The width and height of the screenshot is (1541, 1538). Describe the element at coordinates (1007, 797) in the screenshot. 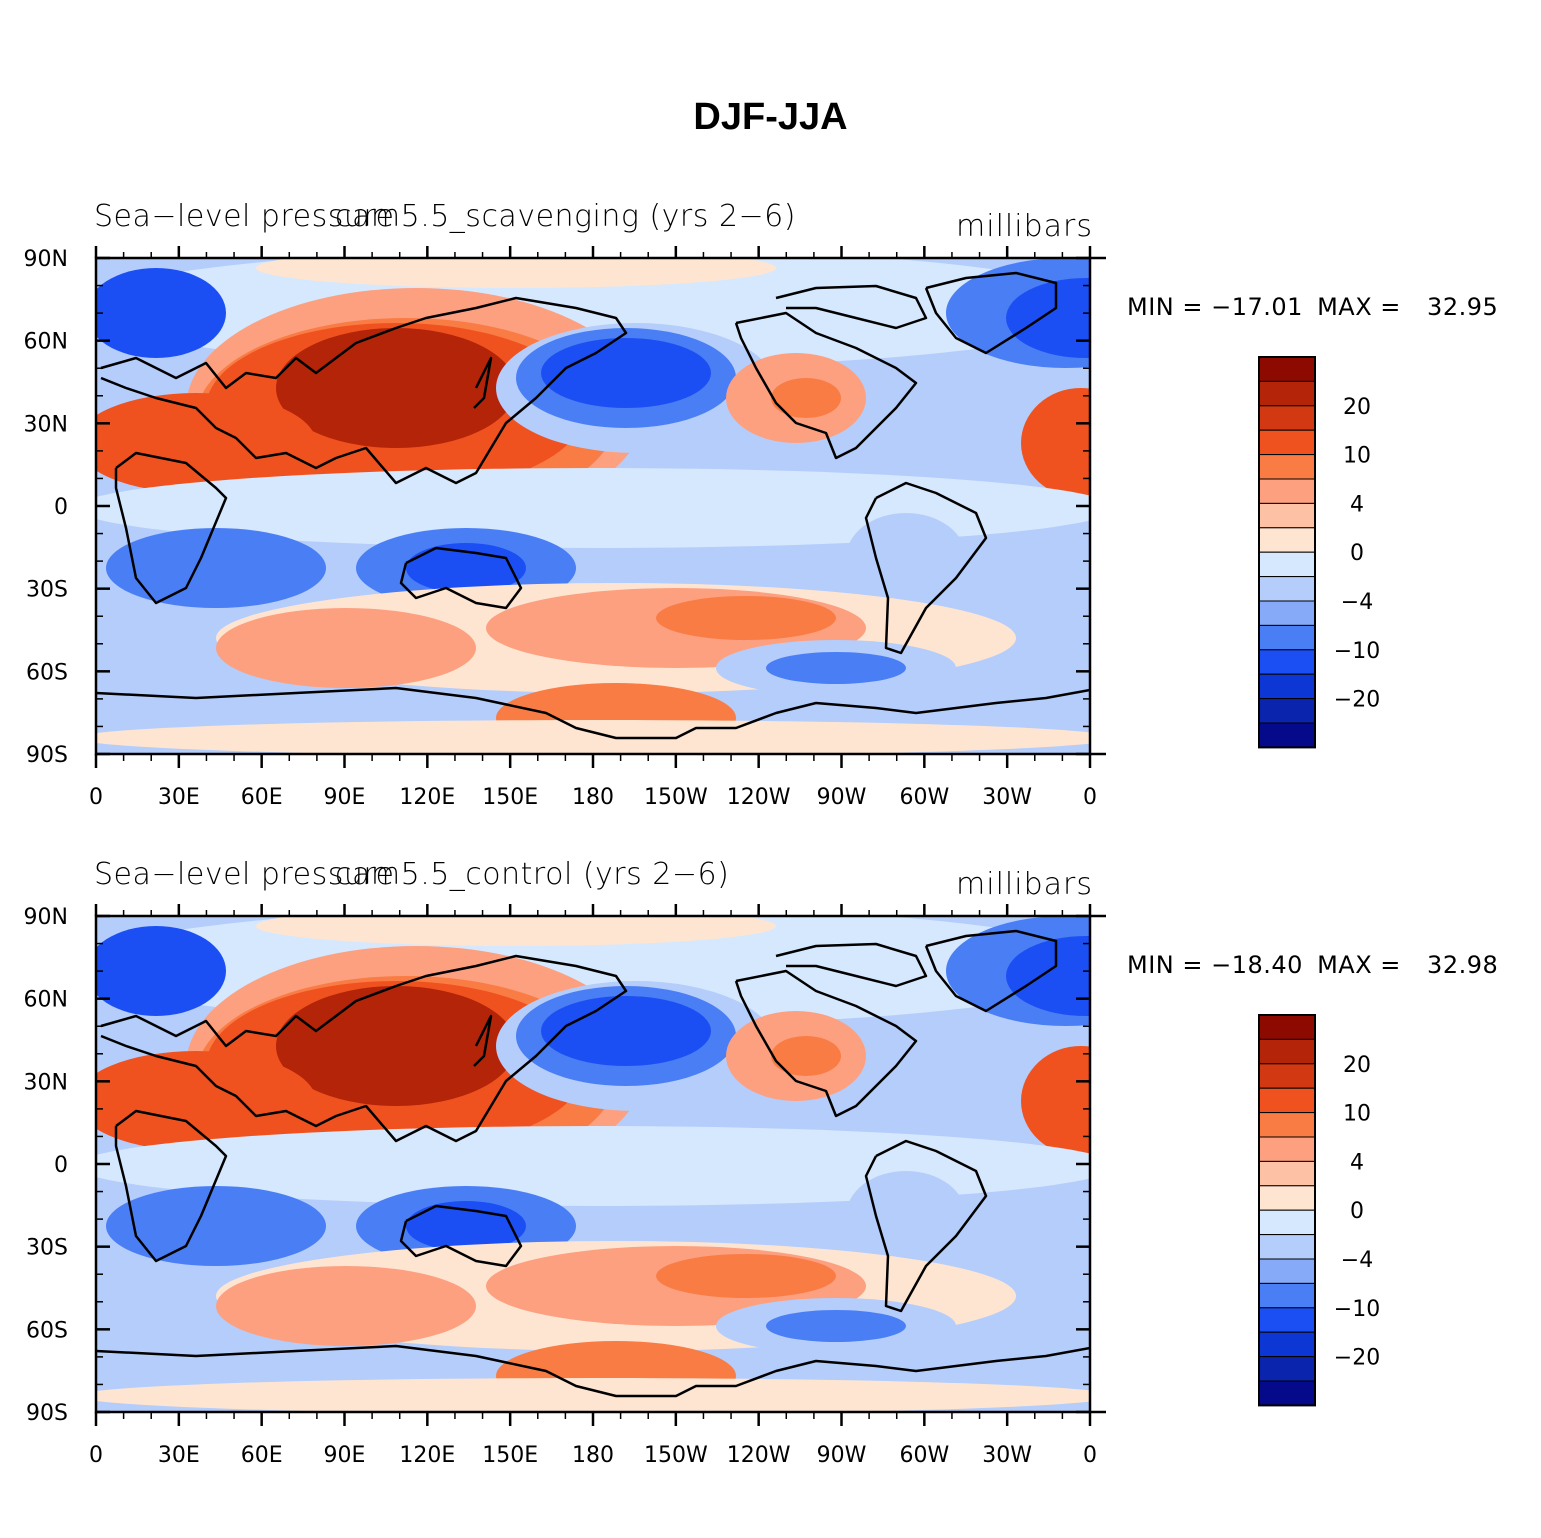

I see `lon-label: 30W` at that location.